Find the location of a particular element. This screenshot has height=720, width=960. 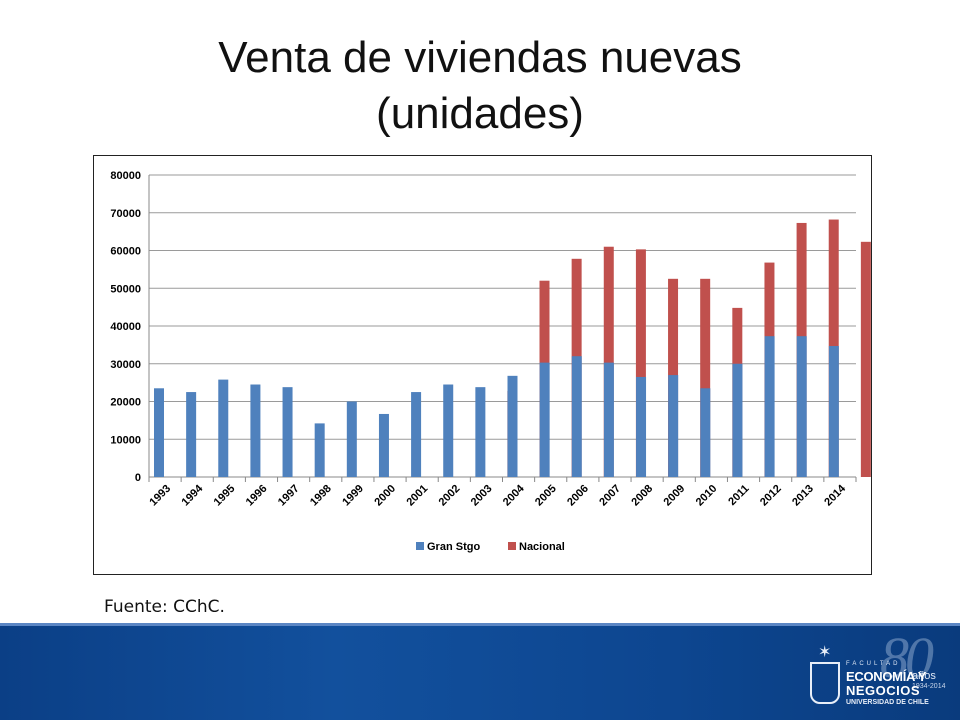

x-tick-label: 2003 is located at coordinates (482, 496).